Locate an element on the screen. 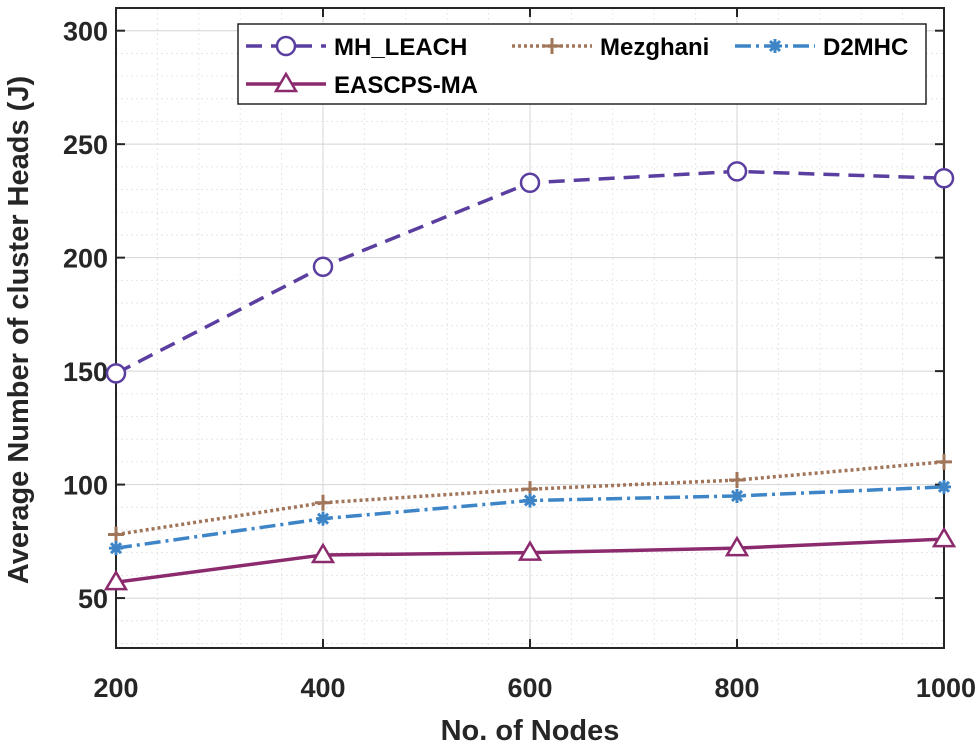 Image resolution: width=980 pixels, height=747 pixels. legend: MH_LEACH Mezghani D2MHC EASCPS-MA is located at coordinates (582, 64).